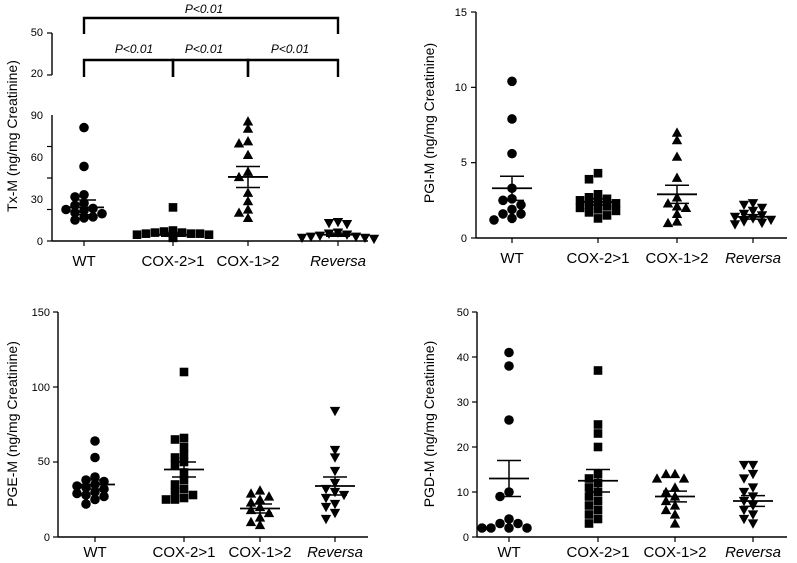 Image resolution: width=797 pixels, height=563 pixels. What do you see at coordinates (464, 163) in the screenshot?
I see `y-tick-label: 5` at bounding box center [464, 163].